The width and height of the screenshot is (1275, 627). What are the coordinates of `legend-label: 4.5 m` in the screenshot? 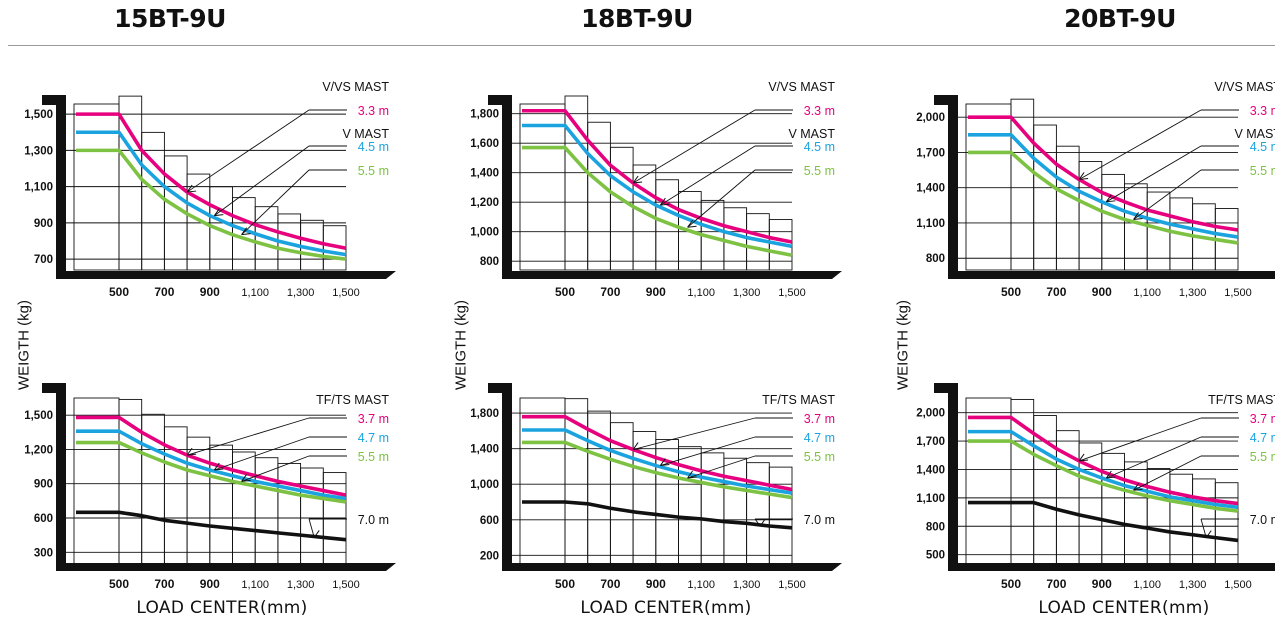 It's located at (373, 147).